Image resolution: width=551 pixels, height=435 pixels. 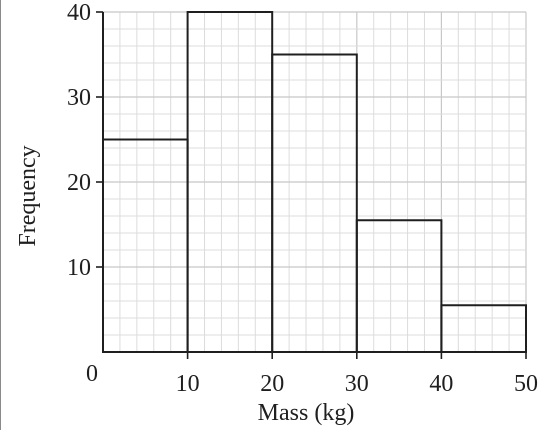 What do you see at coordinates (272, 384) in the screenshot?
I see `x-tick-label-20: 20` at bounding box center [272, 384].